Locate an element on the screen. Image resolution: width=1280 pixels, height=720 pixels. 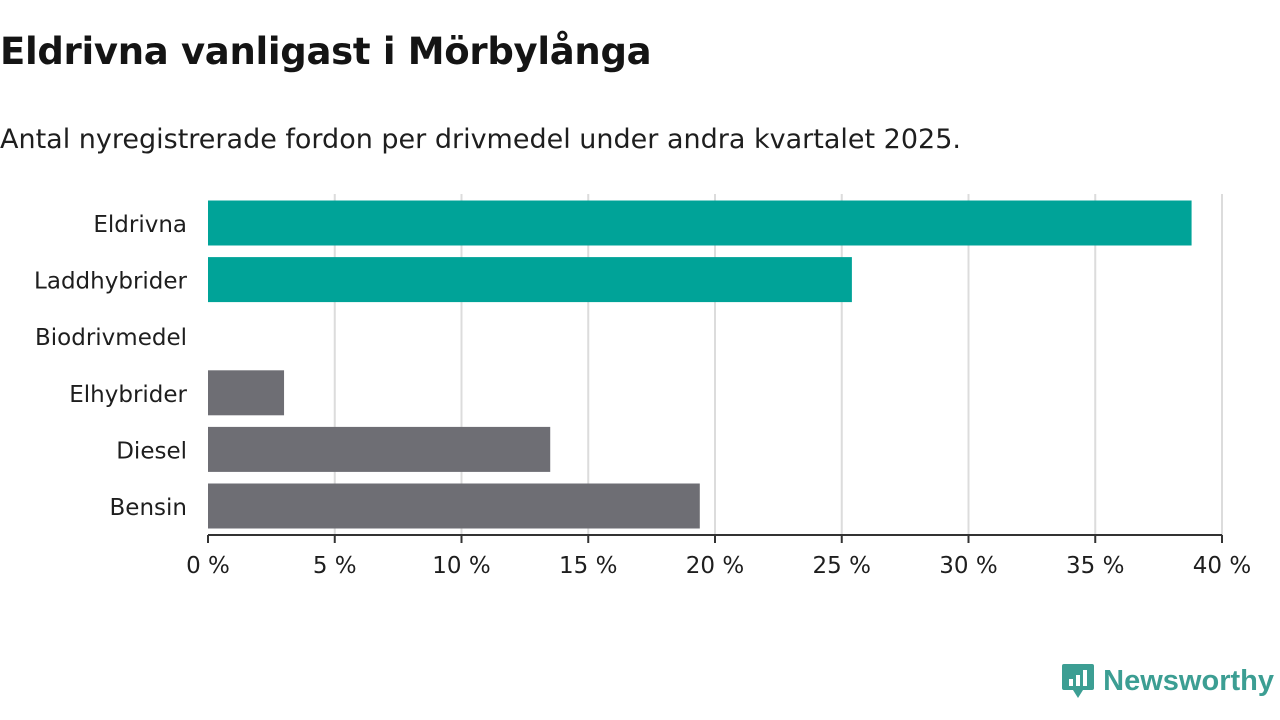
x-tick-label: 10 % is located at coordinates (461, 566).